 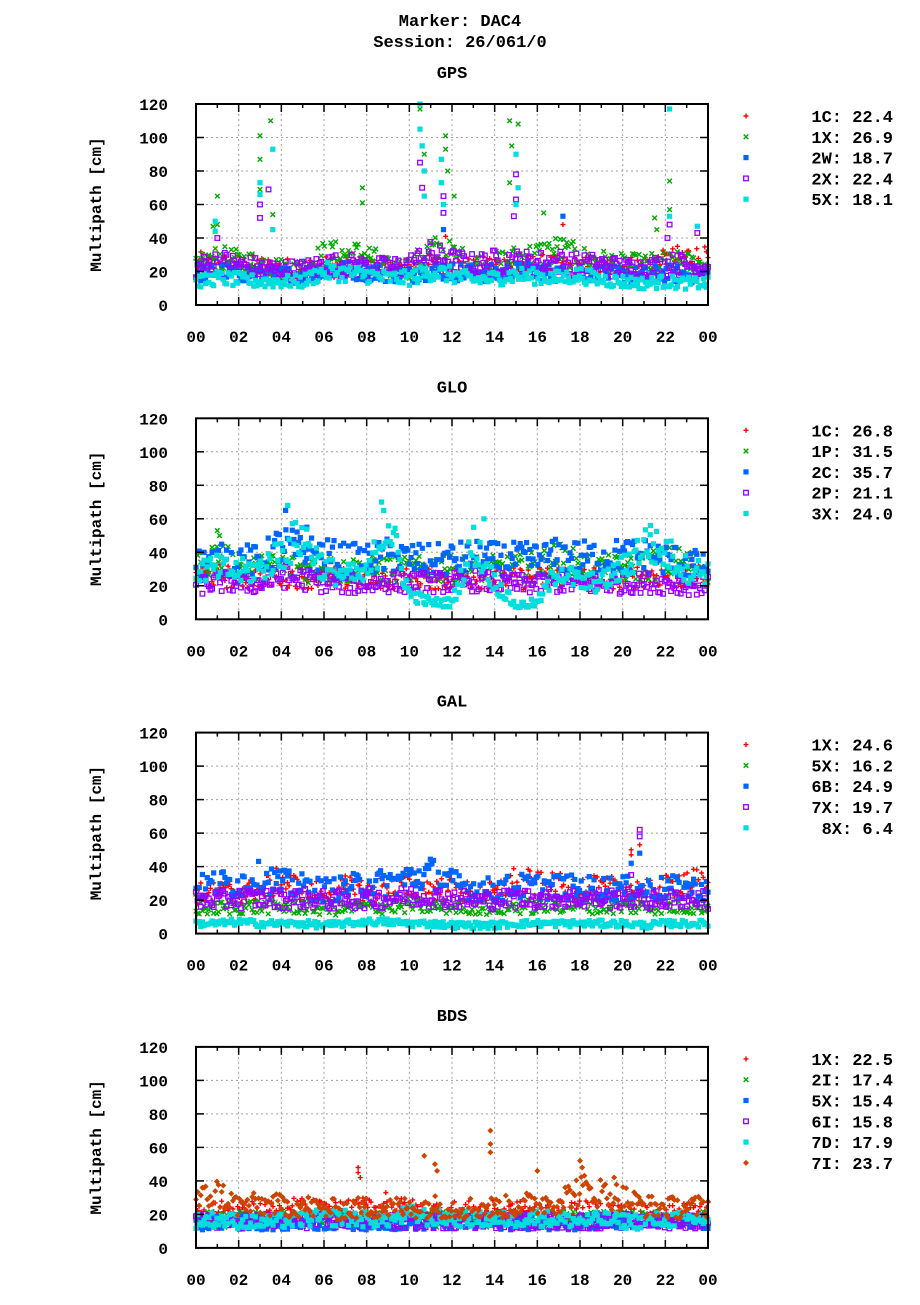 What do you see at coordinates (163, 307) in the screenshot?
I see `y-tick-label: 0` at bounding box center [163, 307].